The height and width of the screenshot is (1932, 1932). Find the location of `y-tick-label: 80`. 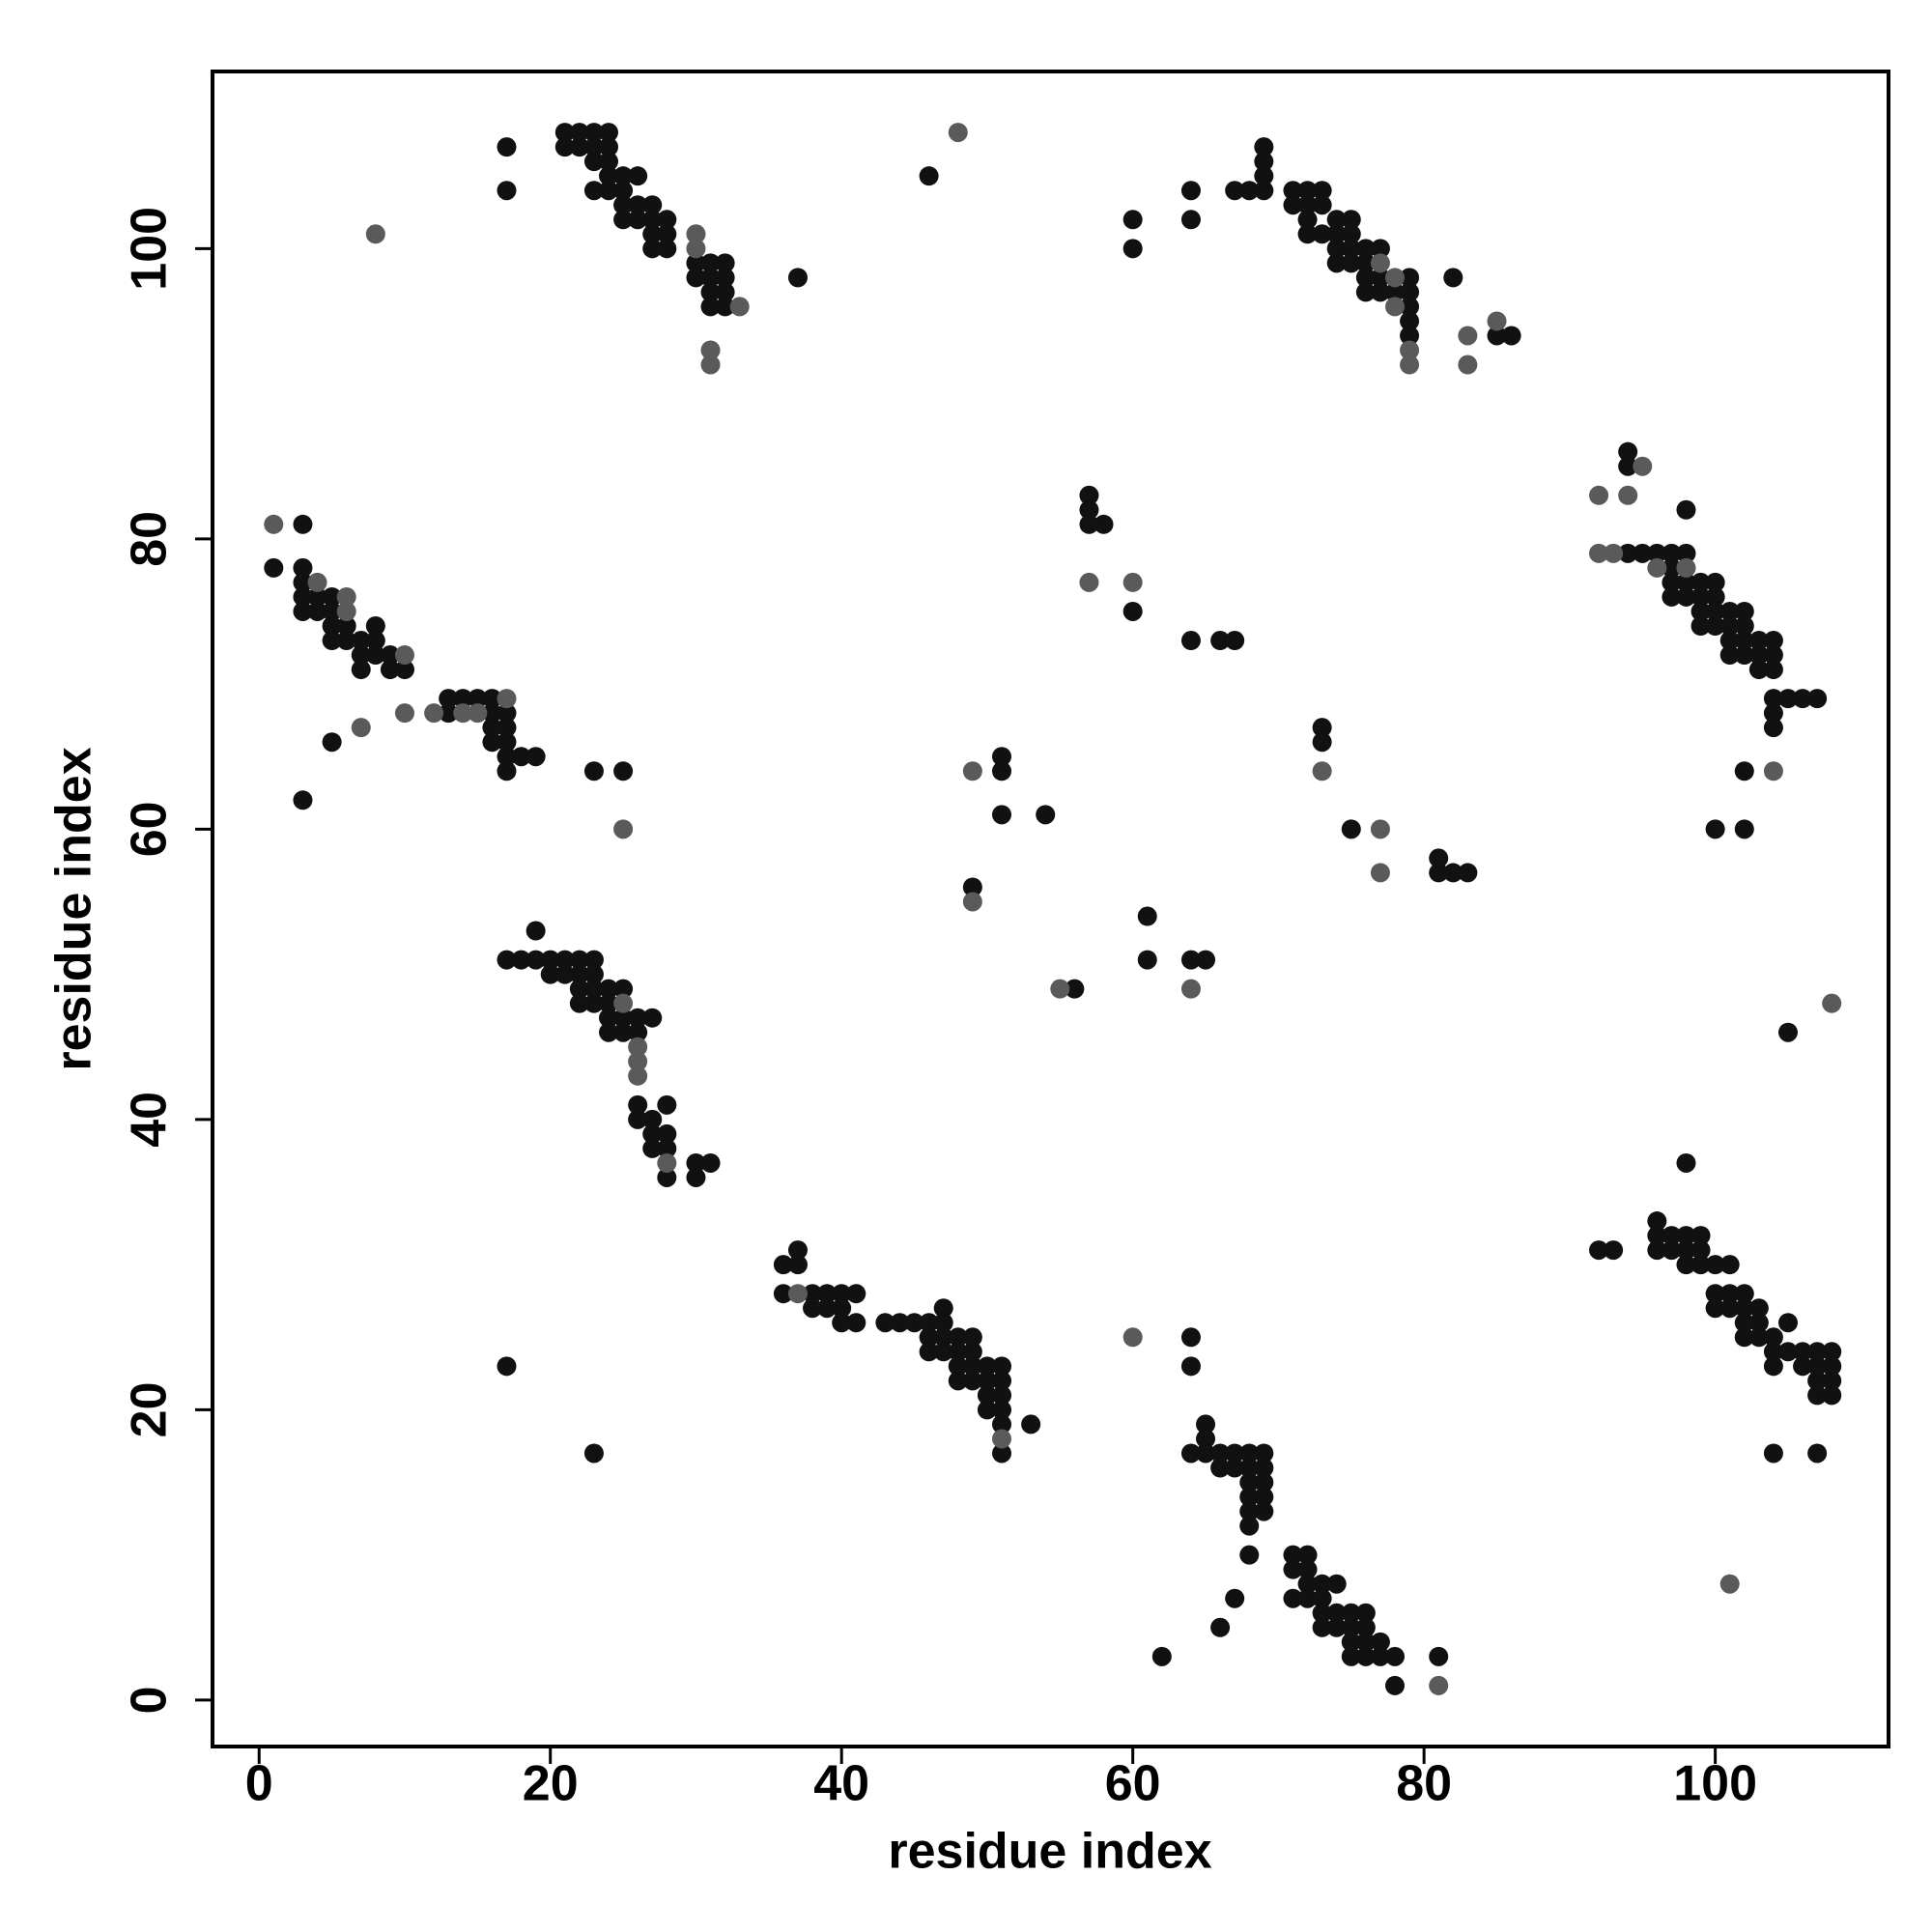

y-tick-label: 80 is located at coordinates (150, 539).